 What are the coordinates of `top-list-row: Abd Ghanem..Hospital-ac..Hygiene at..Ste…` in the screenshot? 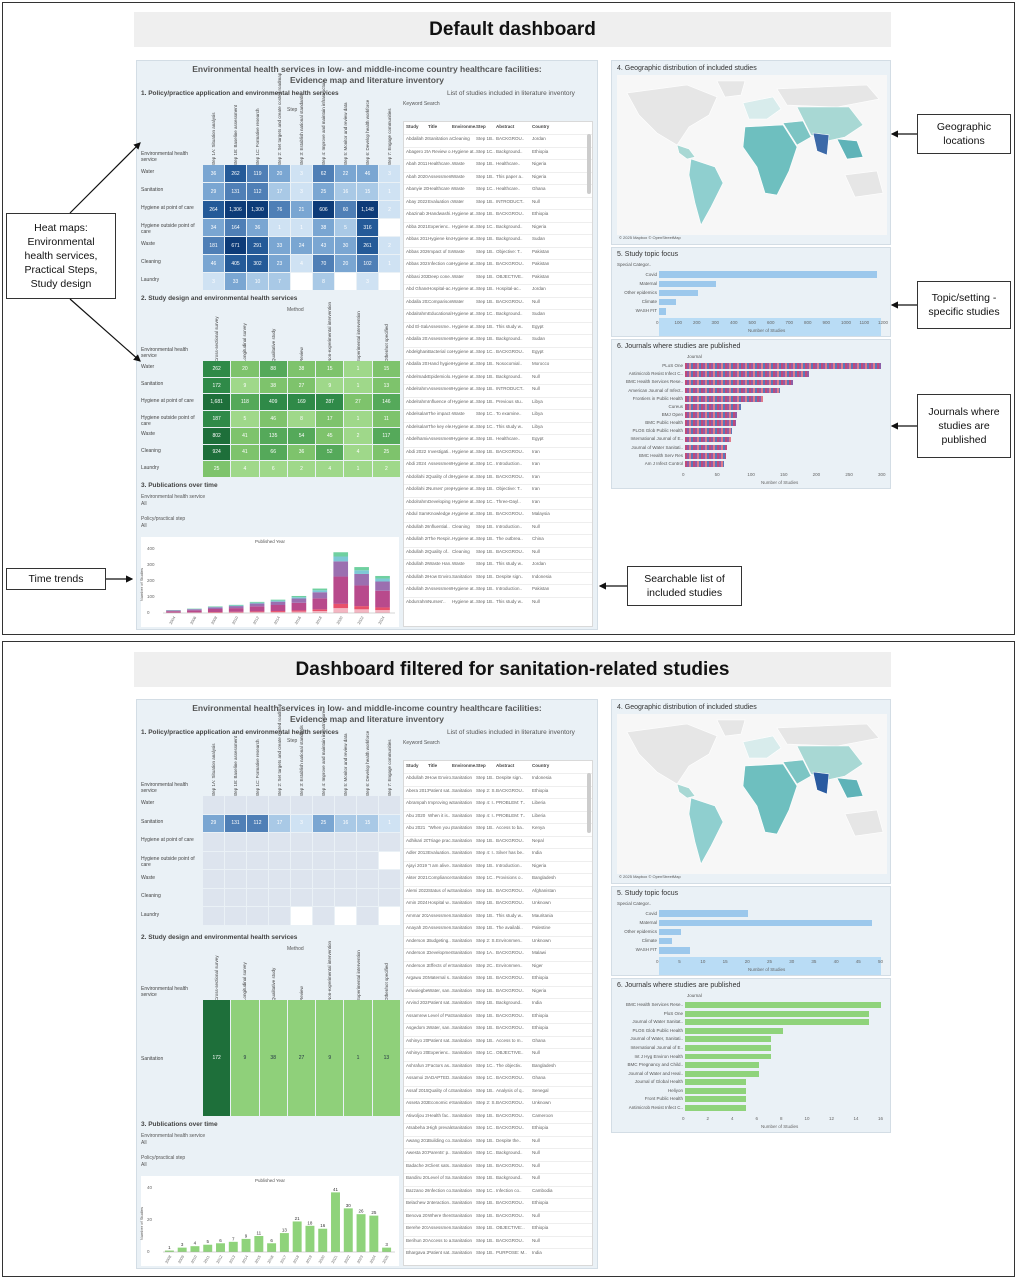 It's located at (498, 290).